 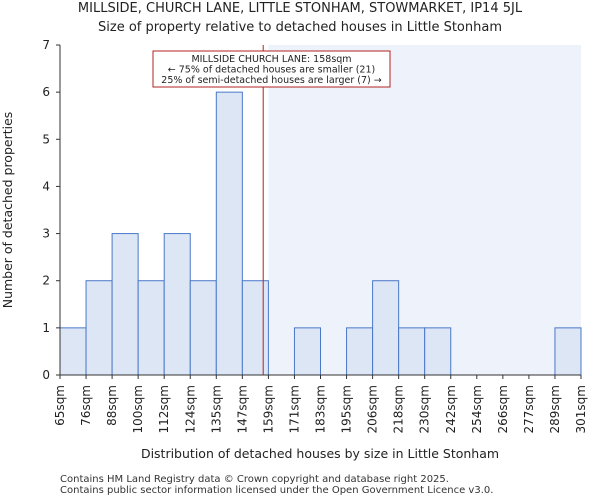 What do you see at coordinates (46, 328) in the screenshot?
I see `y-tick-label: 1` at bounding box center [46, 328].